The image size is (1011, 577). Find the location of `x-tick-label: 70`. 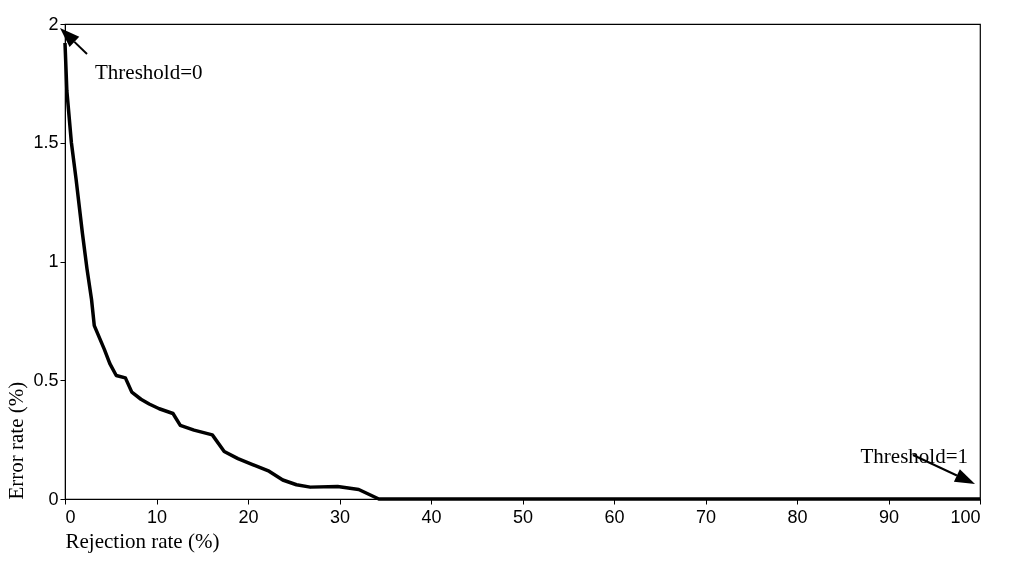

x-tick-label: 70 is located at coordinates (706, 516).